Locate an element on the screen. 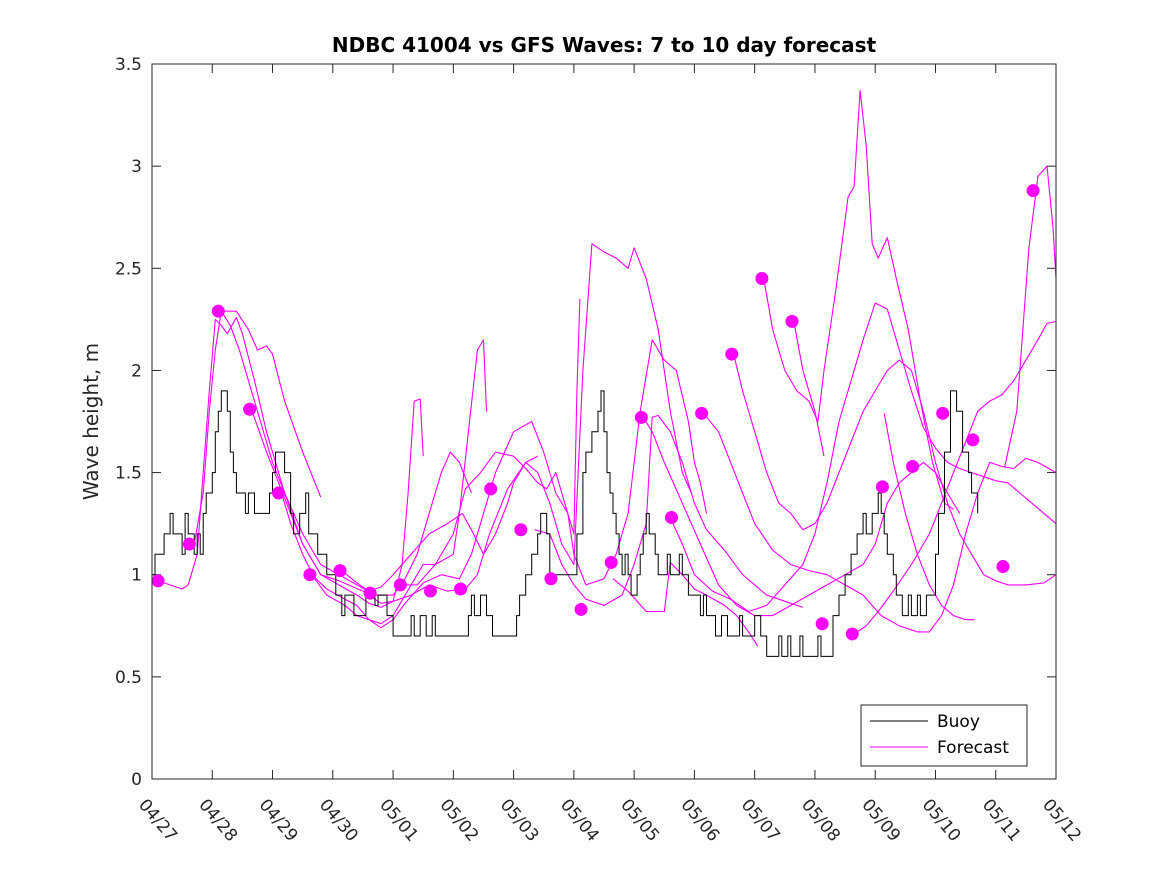 Image resolution: width=1167 pixels, height=879 pixels. legend-forecast-label: Forecast is located at coordinates (973, 748).